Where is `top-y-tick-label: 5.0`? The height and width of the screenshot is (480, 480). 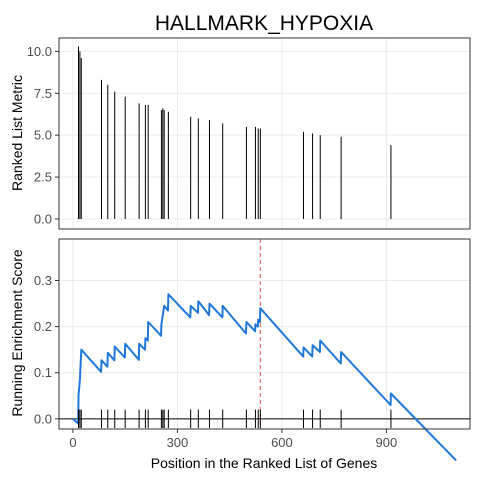
top-y-tick-label: 5.0 is located at coordinates (43, 135).